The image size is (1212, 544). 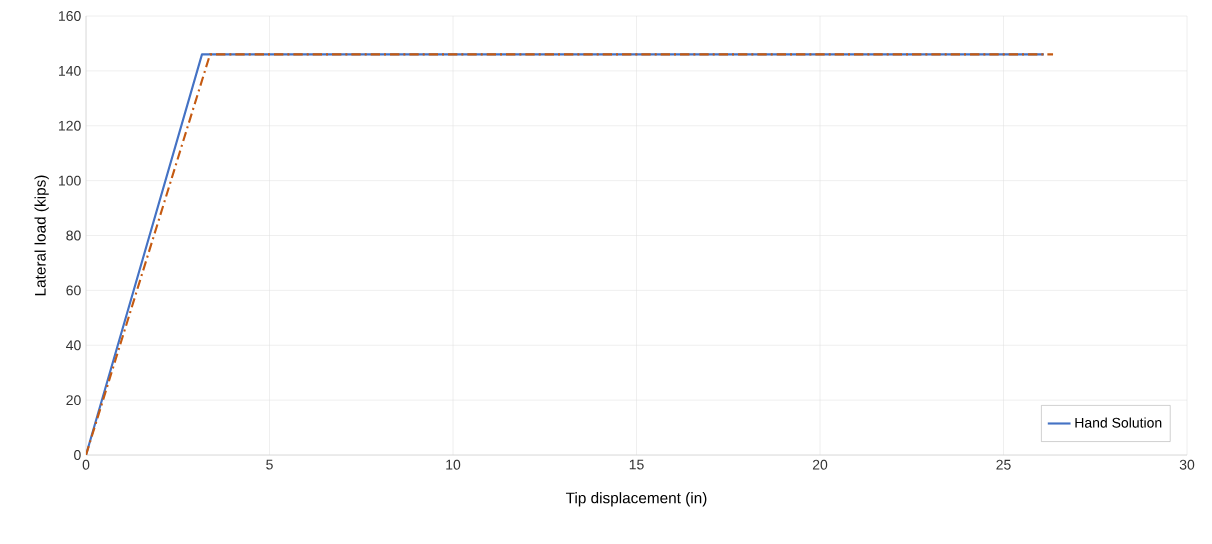 What do you see at coordinates (1187, 464) in the screenshot?
I see `x-tick-label: 30` at bounding box center [1187, 464].